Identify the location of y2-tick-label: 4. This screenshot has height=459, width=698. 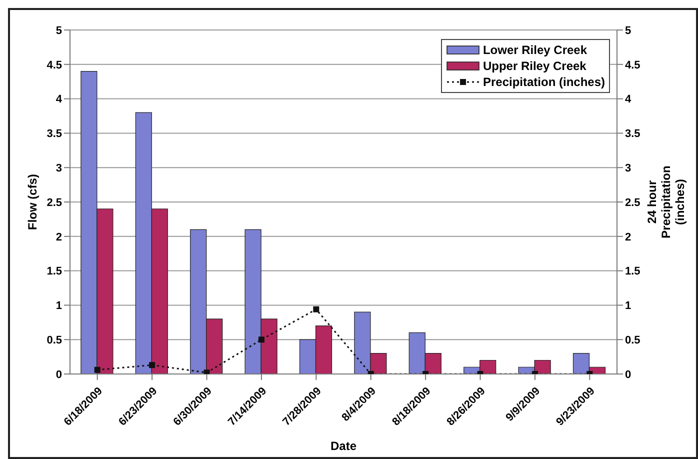
(628, 100).